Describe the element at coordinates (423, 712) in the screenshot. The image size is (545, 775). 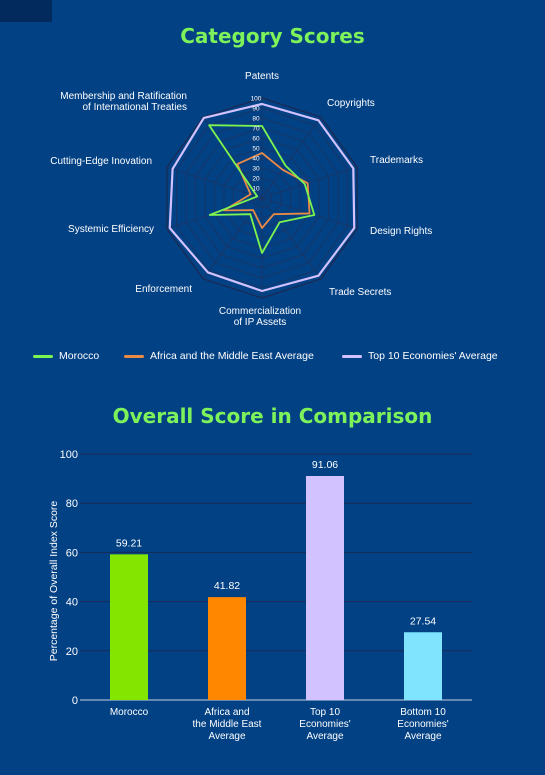
I see `x-category-label: Bottom 10` at that location.